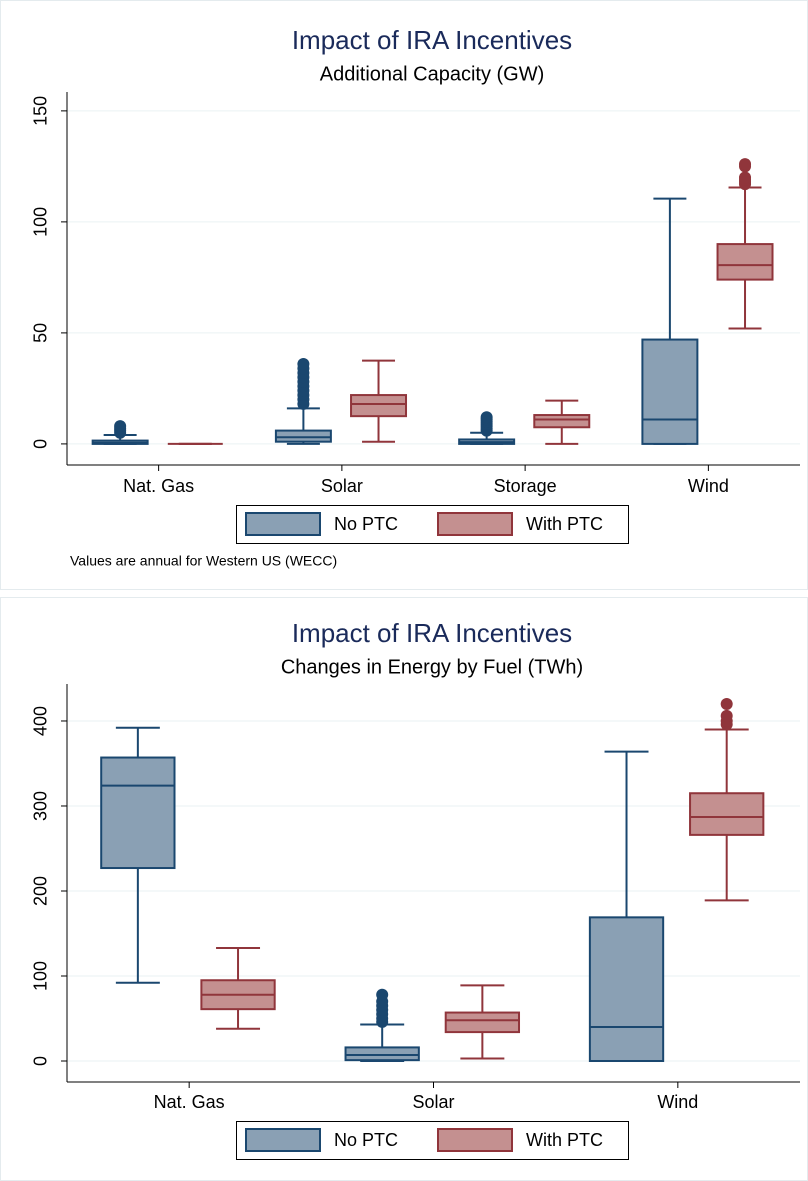  Describe the element at coordinates (41, 111) in the screenshot. I see `y-tick-label: 150` at that location.